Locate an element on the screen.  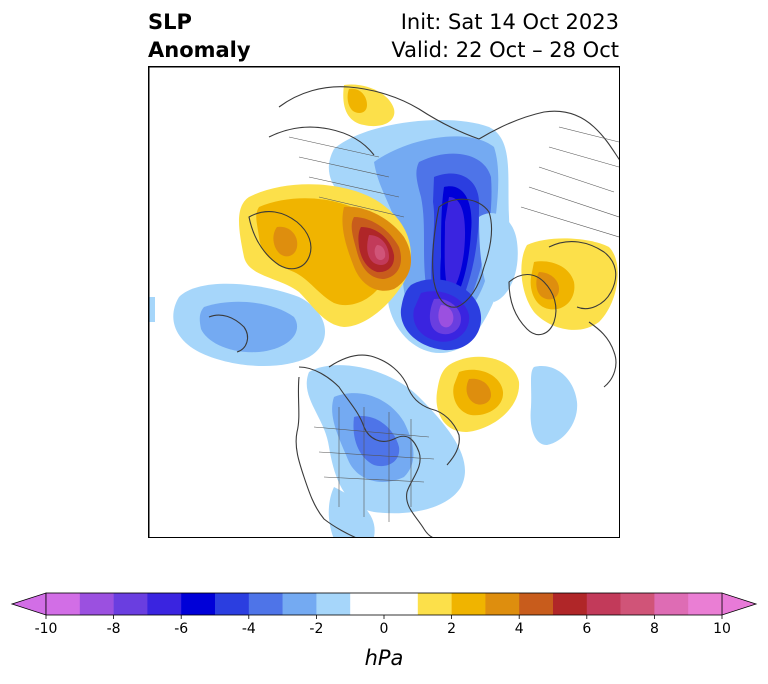
colorbar-svg: -10 -8 -6 -4 -2 0 2 4 6 8 10 is located at coordinates (384, 614).